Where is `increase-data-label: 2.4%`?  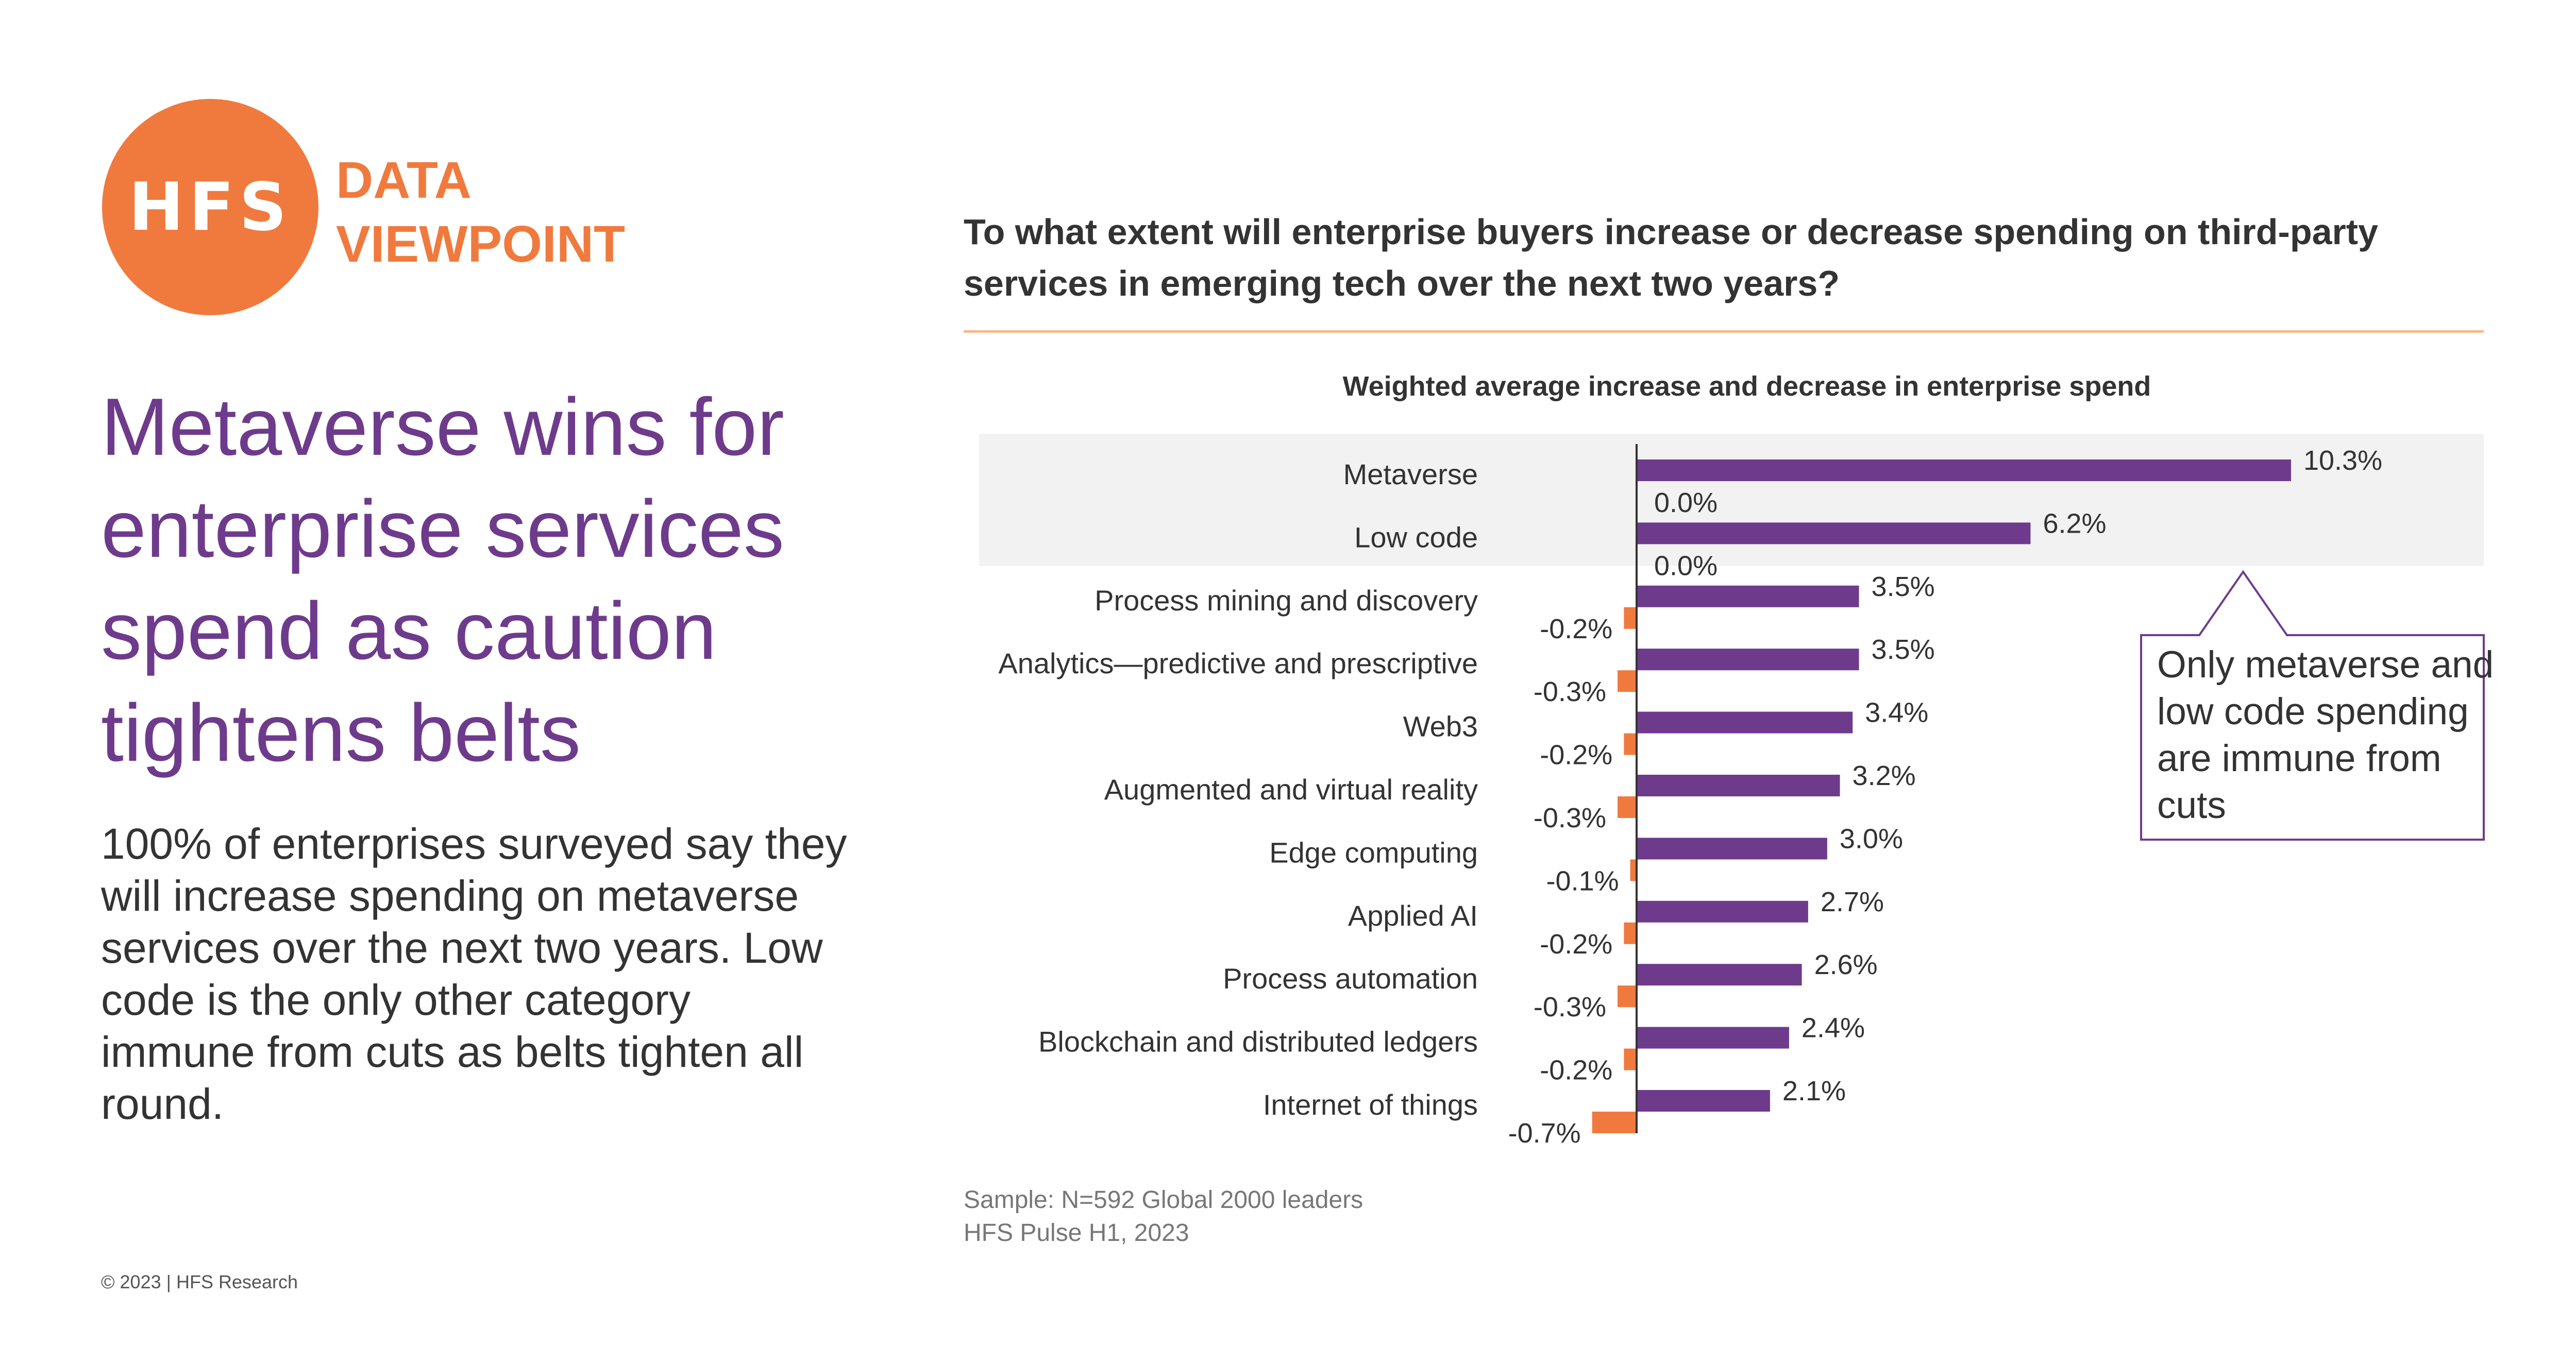 increase-data-label: 2.4% is located at coordinates (1833, 1028).